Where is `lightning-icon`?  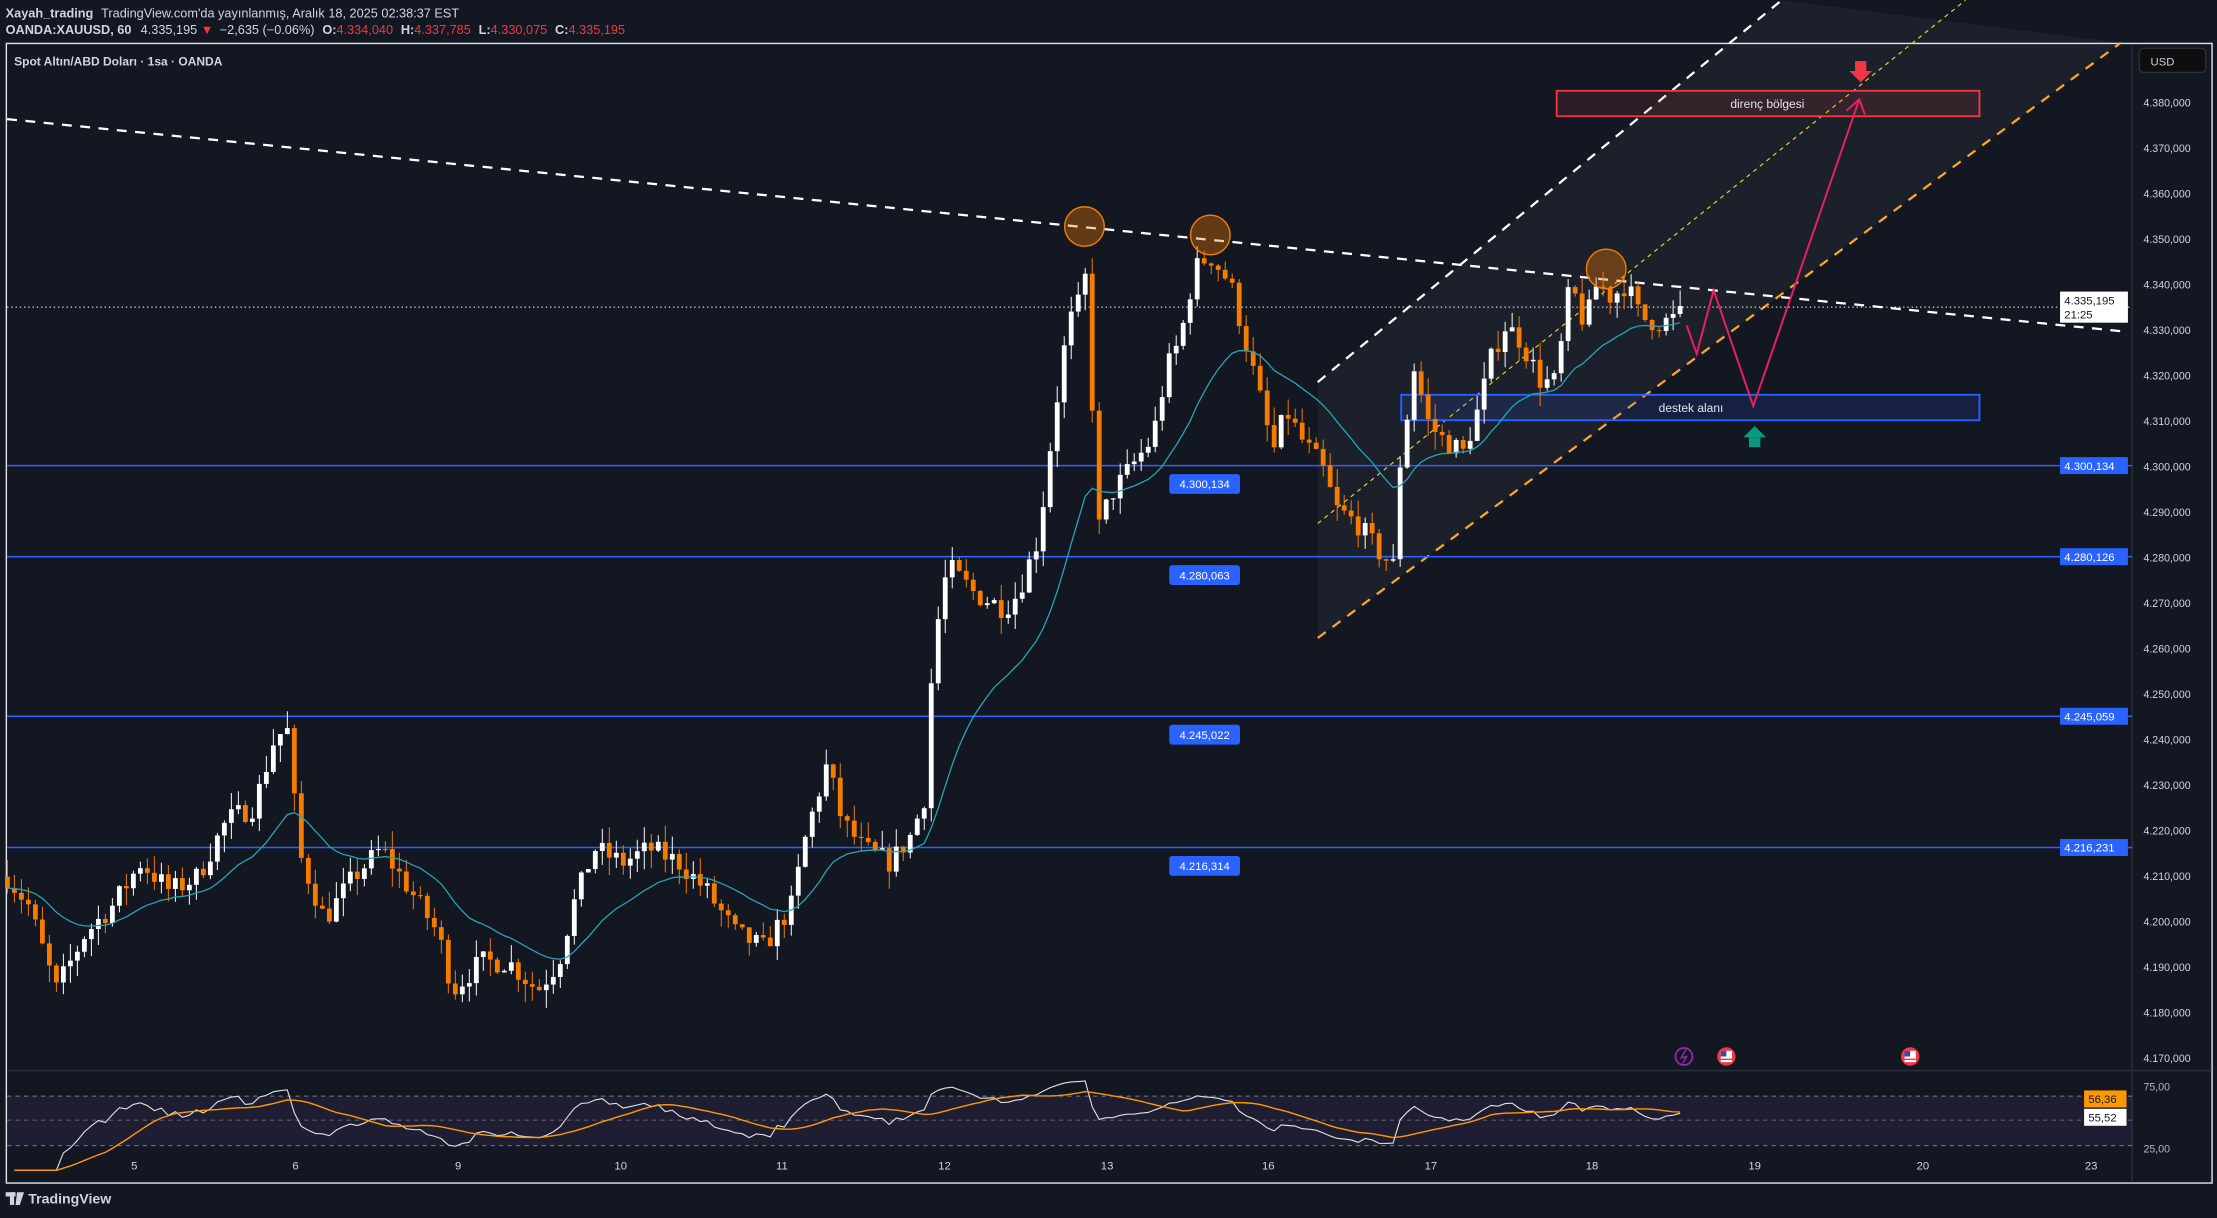 lightning-icon is located at coordinates (1684, 1056).